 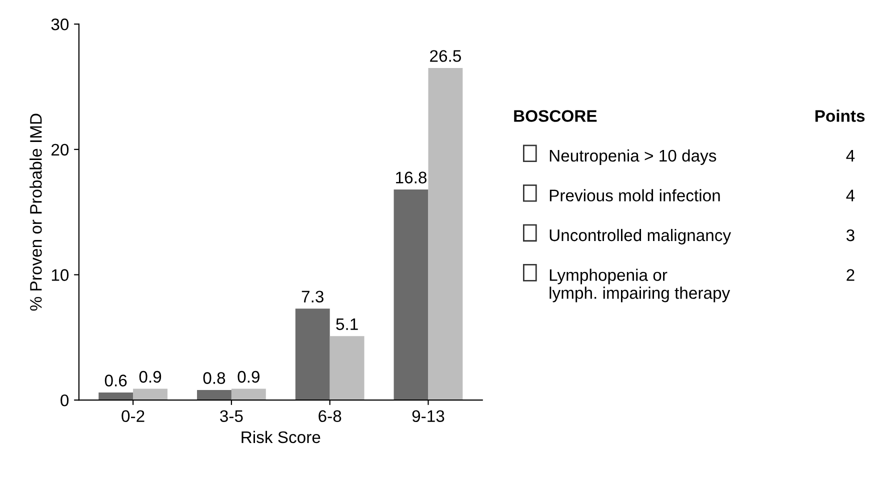 I want to click on text: Uncontrolled malignancy, so click(x=641, y=236).